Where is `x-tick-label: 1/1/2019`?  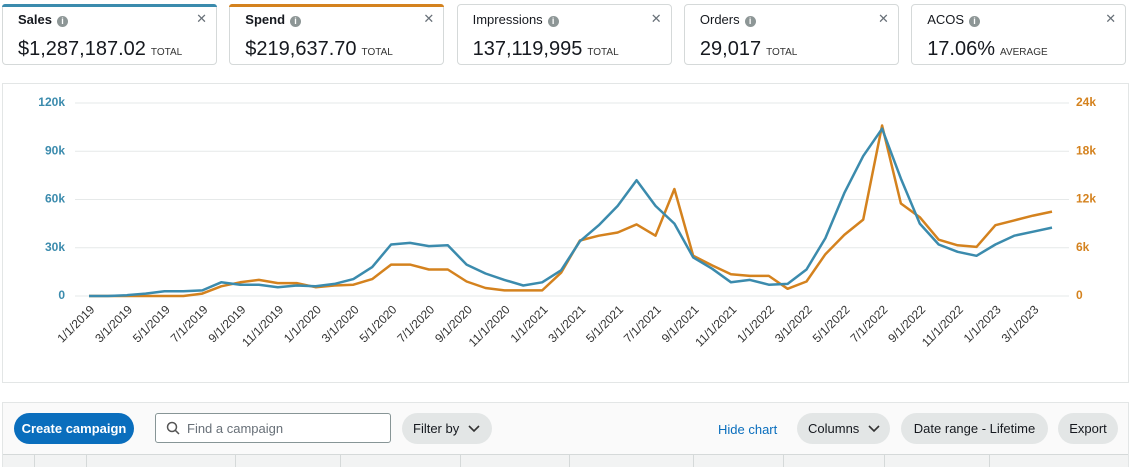 x-tick-label: 1/1/2019 is located at coordinates (75, 323).